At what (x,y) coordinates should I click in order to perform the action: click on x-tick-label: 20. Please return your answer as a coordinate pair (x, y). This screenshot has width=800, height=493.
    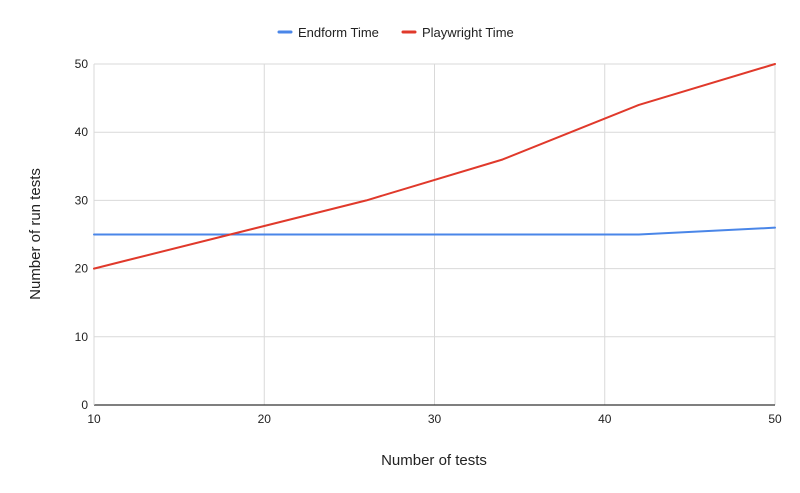
    Looking at the image, I should click on (265, 419).